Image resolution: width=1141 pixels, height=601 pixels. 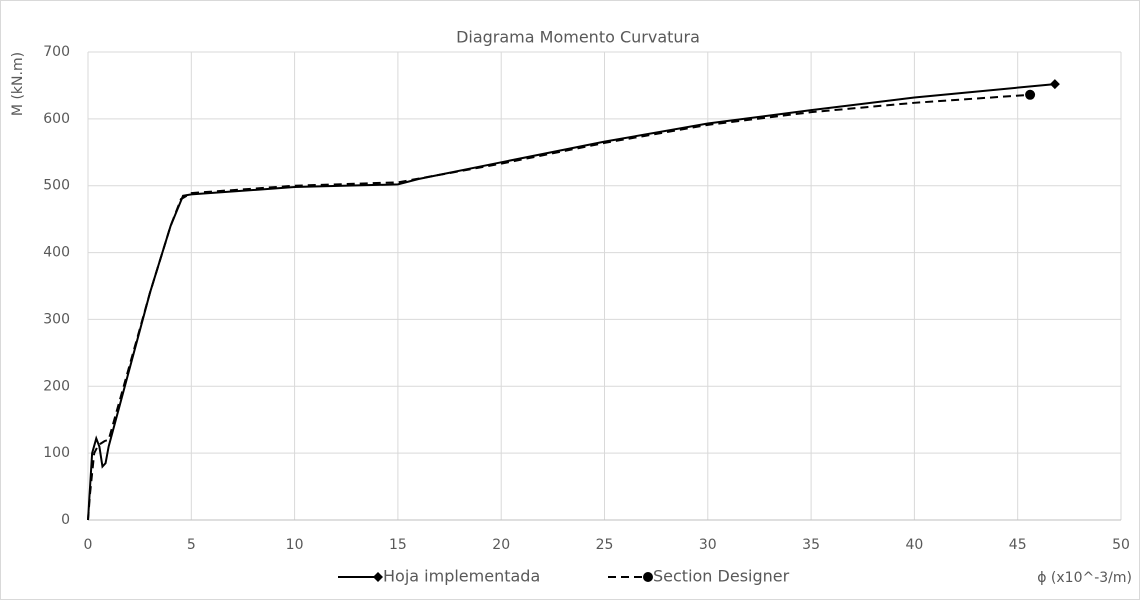 What do you see at coordinates (295, 545) in the screenshot?
I see `x-tick-label: 10` at bounding box center [295, 545].